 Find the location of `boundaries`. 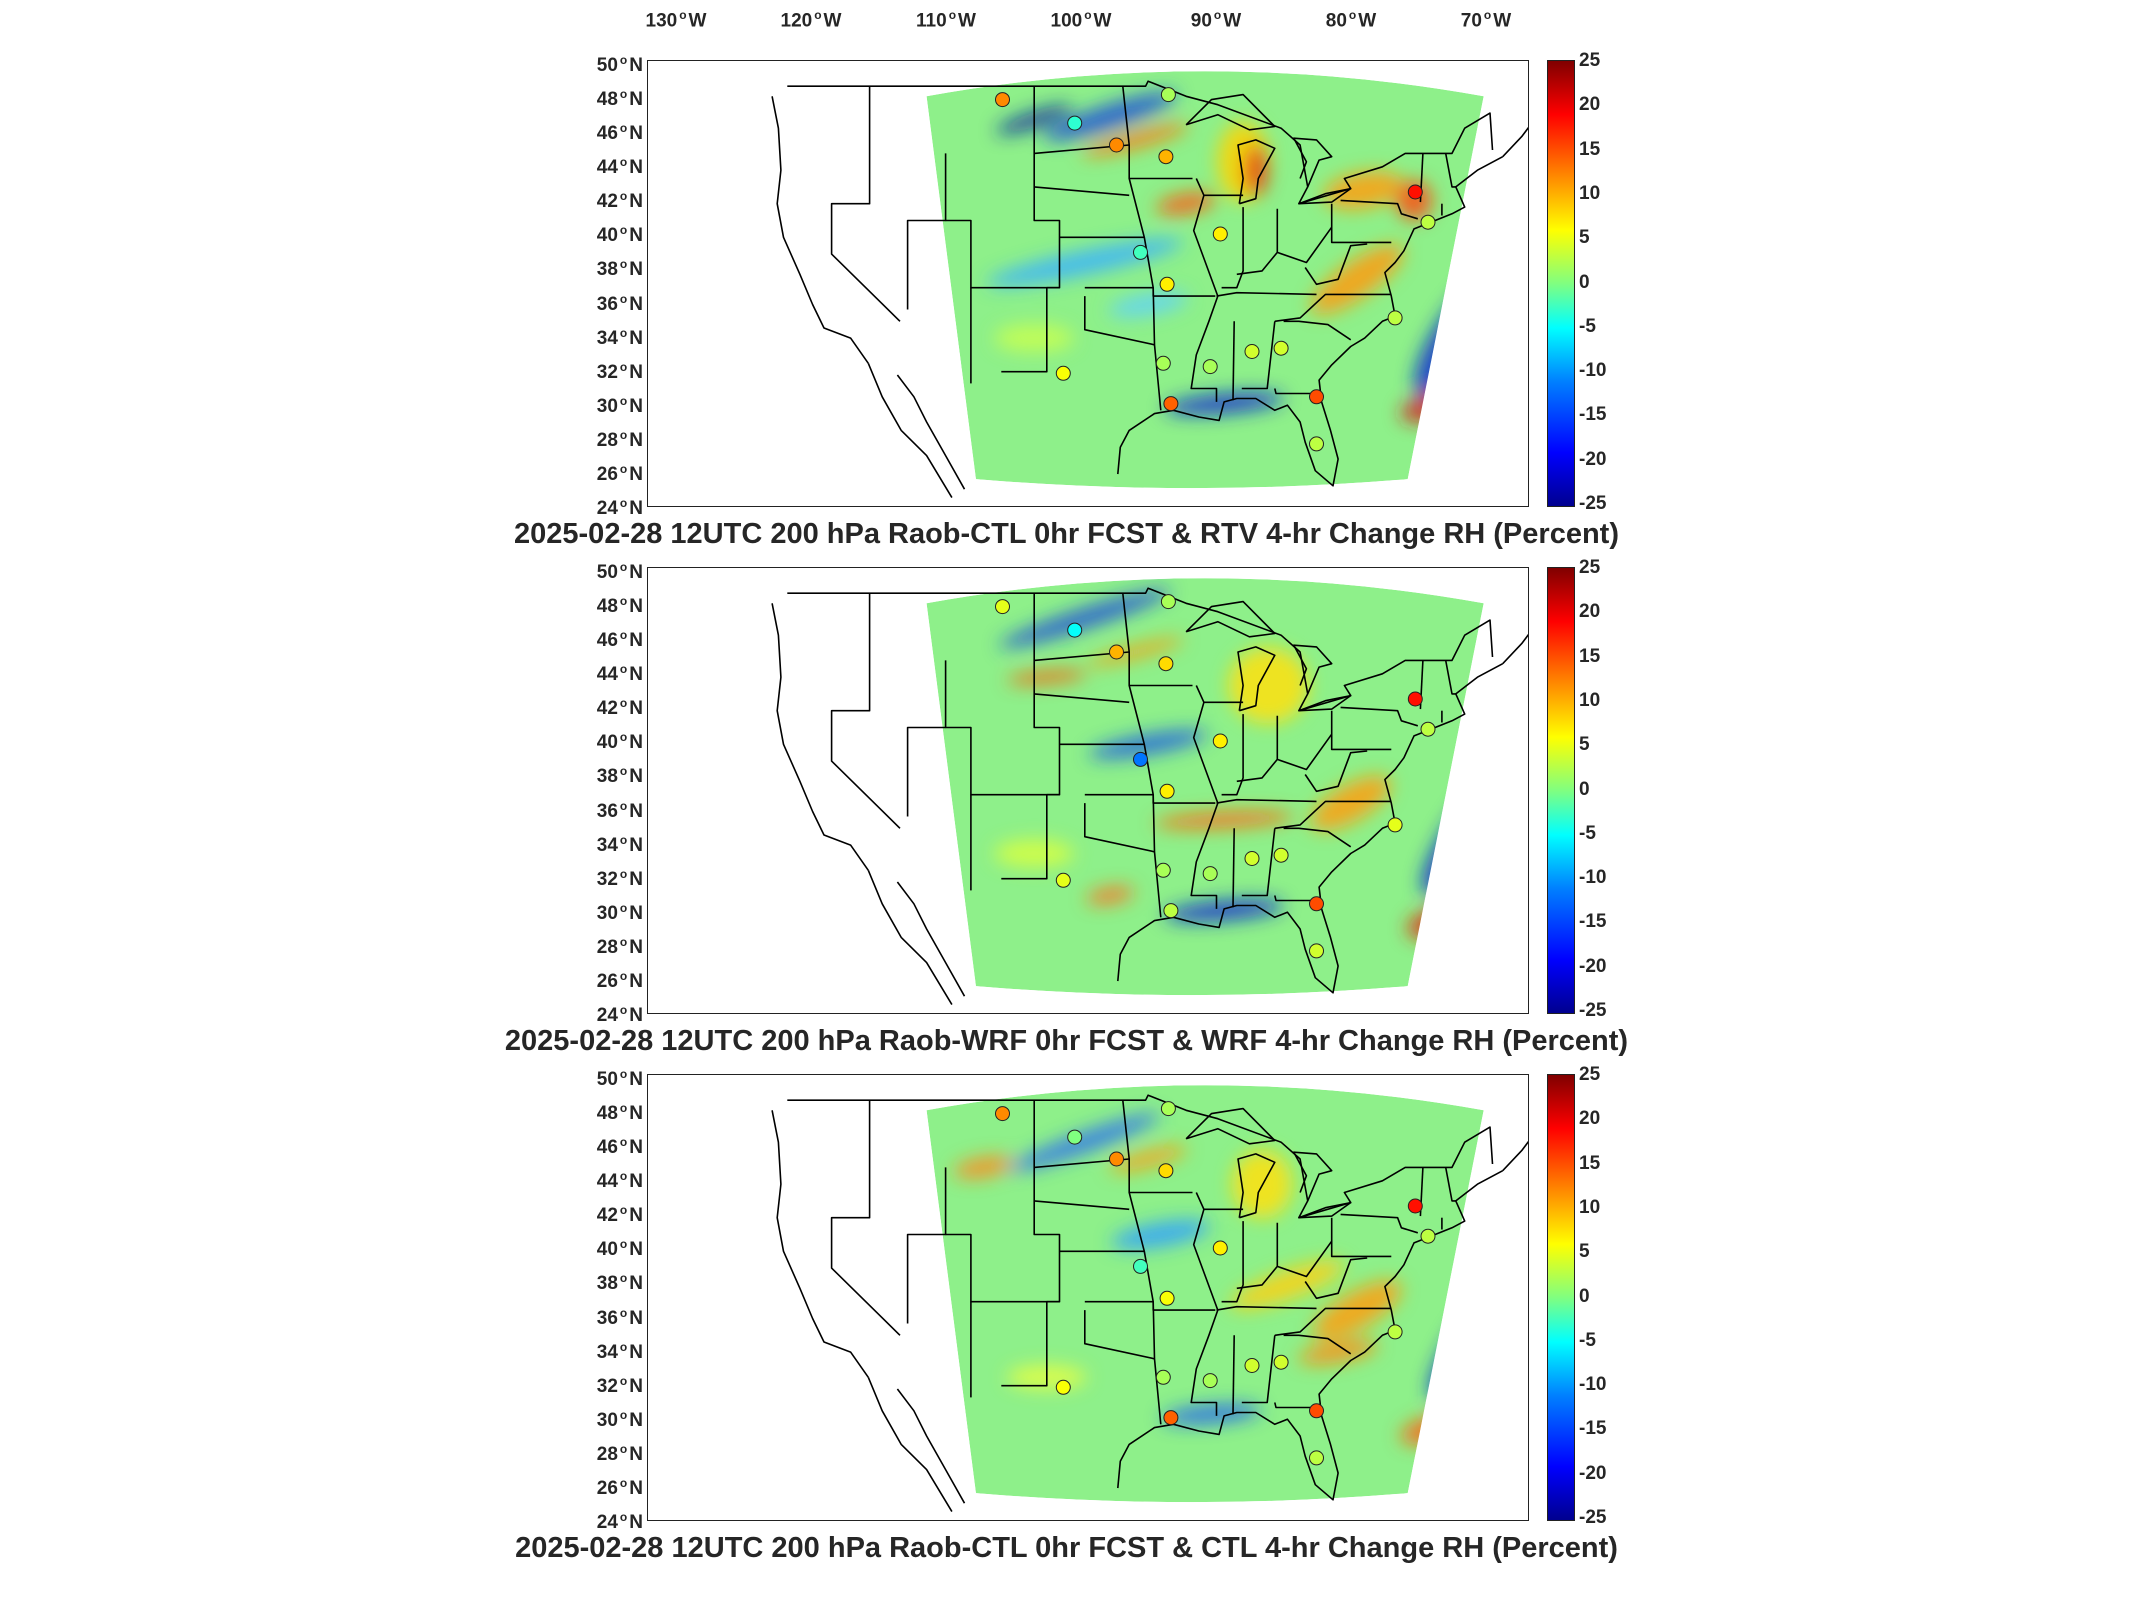

boundaries is located at coordinates (1149, 796).